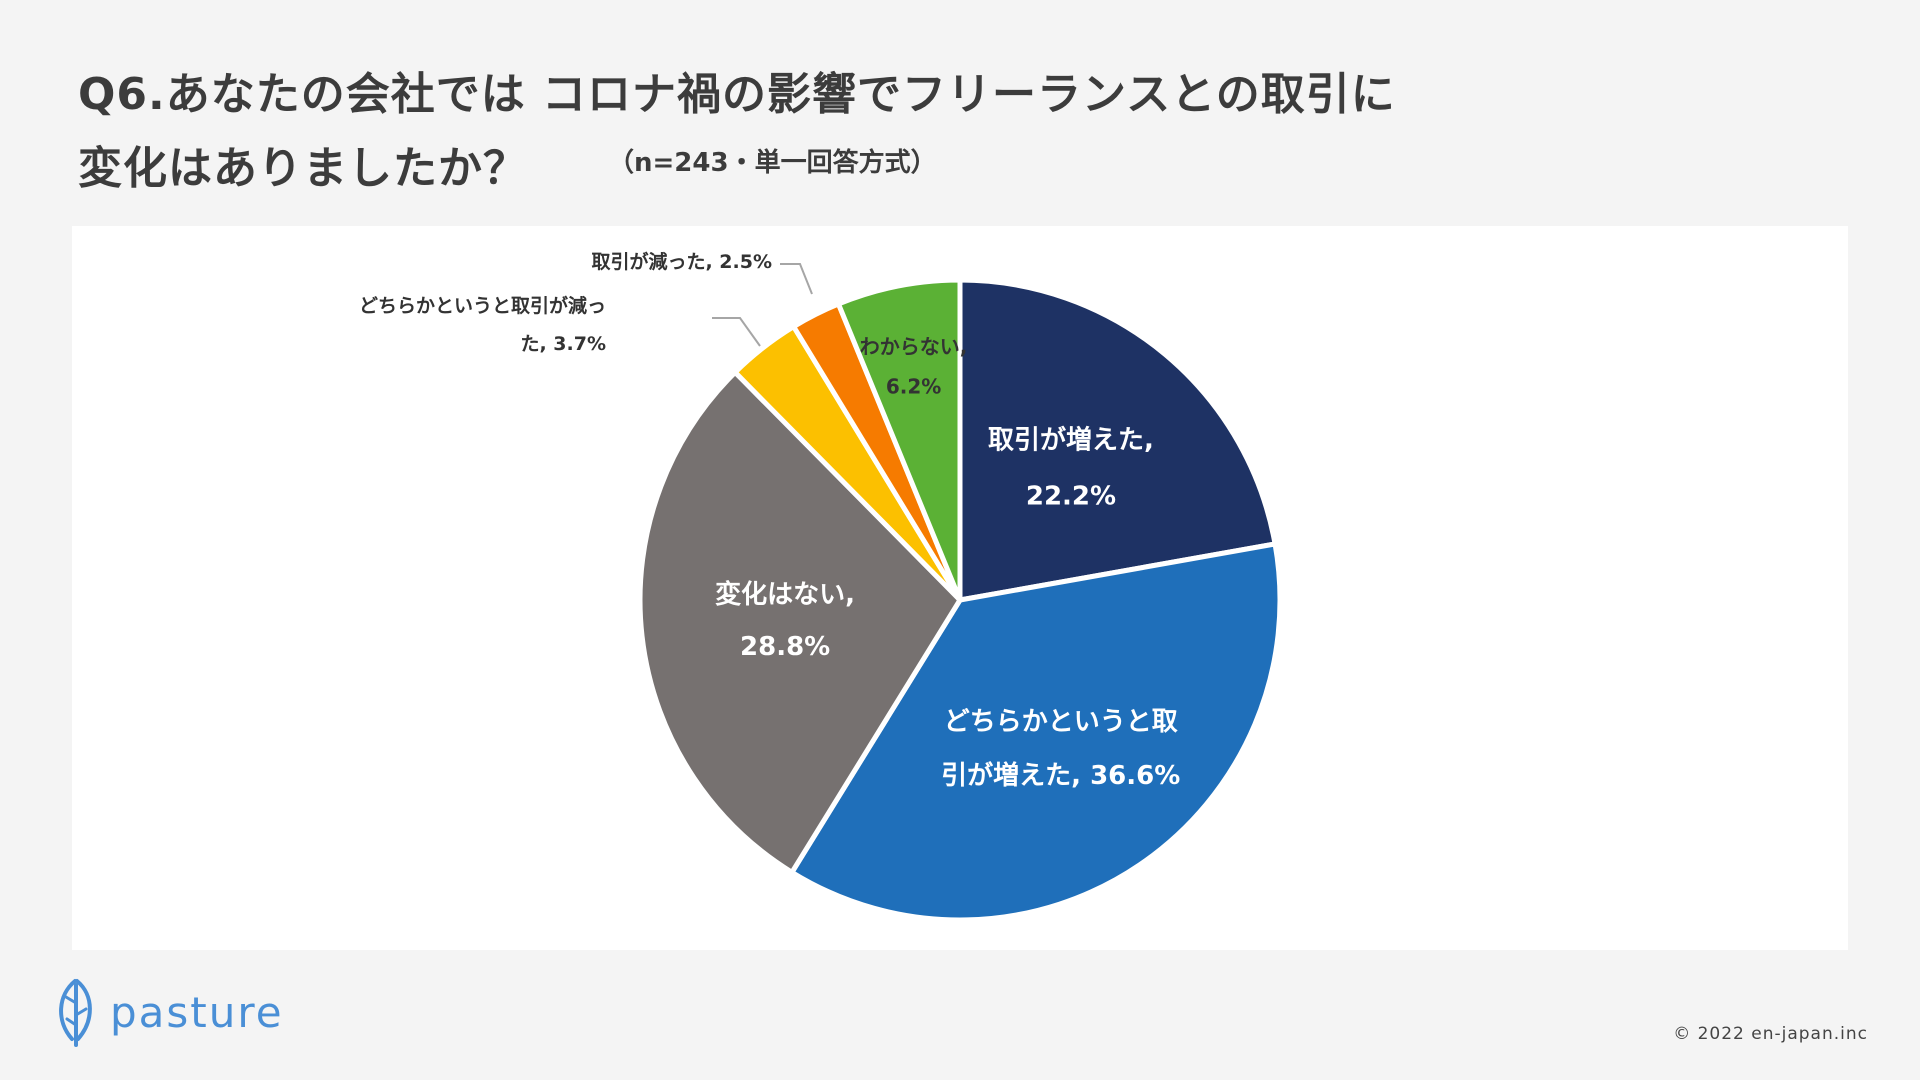 This screenshot has height=1080, width=1920. What do you see at coordinates (681, 261) in the screenshot?
I see `pie-label-slice-5-line1: 取引が減った, 2.5%` at bounding box center [681, 261].